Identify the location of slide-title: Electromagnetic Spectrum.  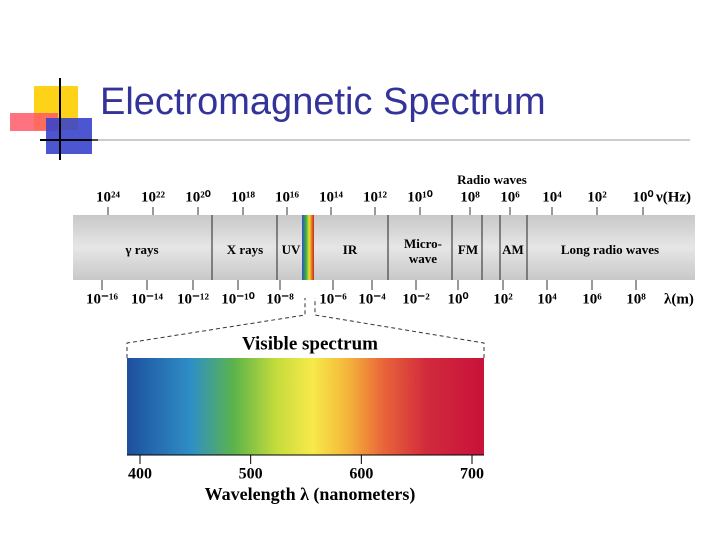
(323, 102).